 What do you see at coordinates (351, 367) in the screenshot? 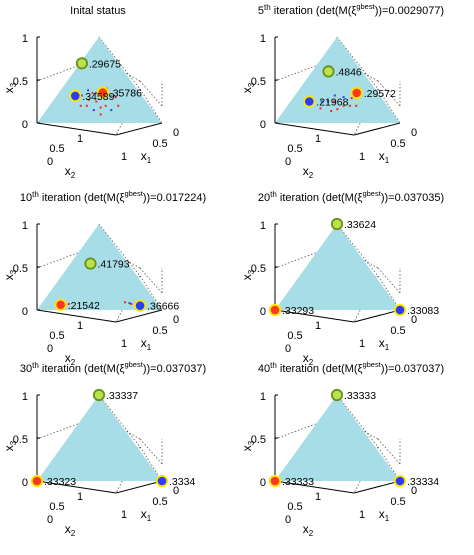
I see `subplot-title: 40th iteration (det(M(ξgbest))=0.037037)` at bounding box center [351, 367].